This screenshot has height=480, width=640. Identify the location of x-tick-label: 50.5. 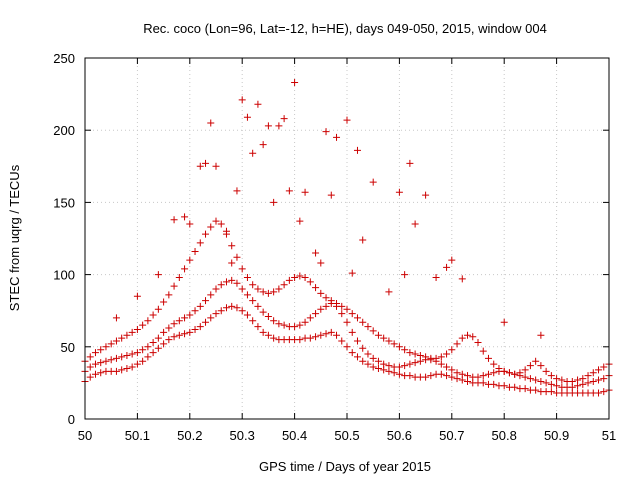
(346, 435).